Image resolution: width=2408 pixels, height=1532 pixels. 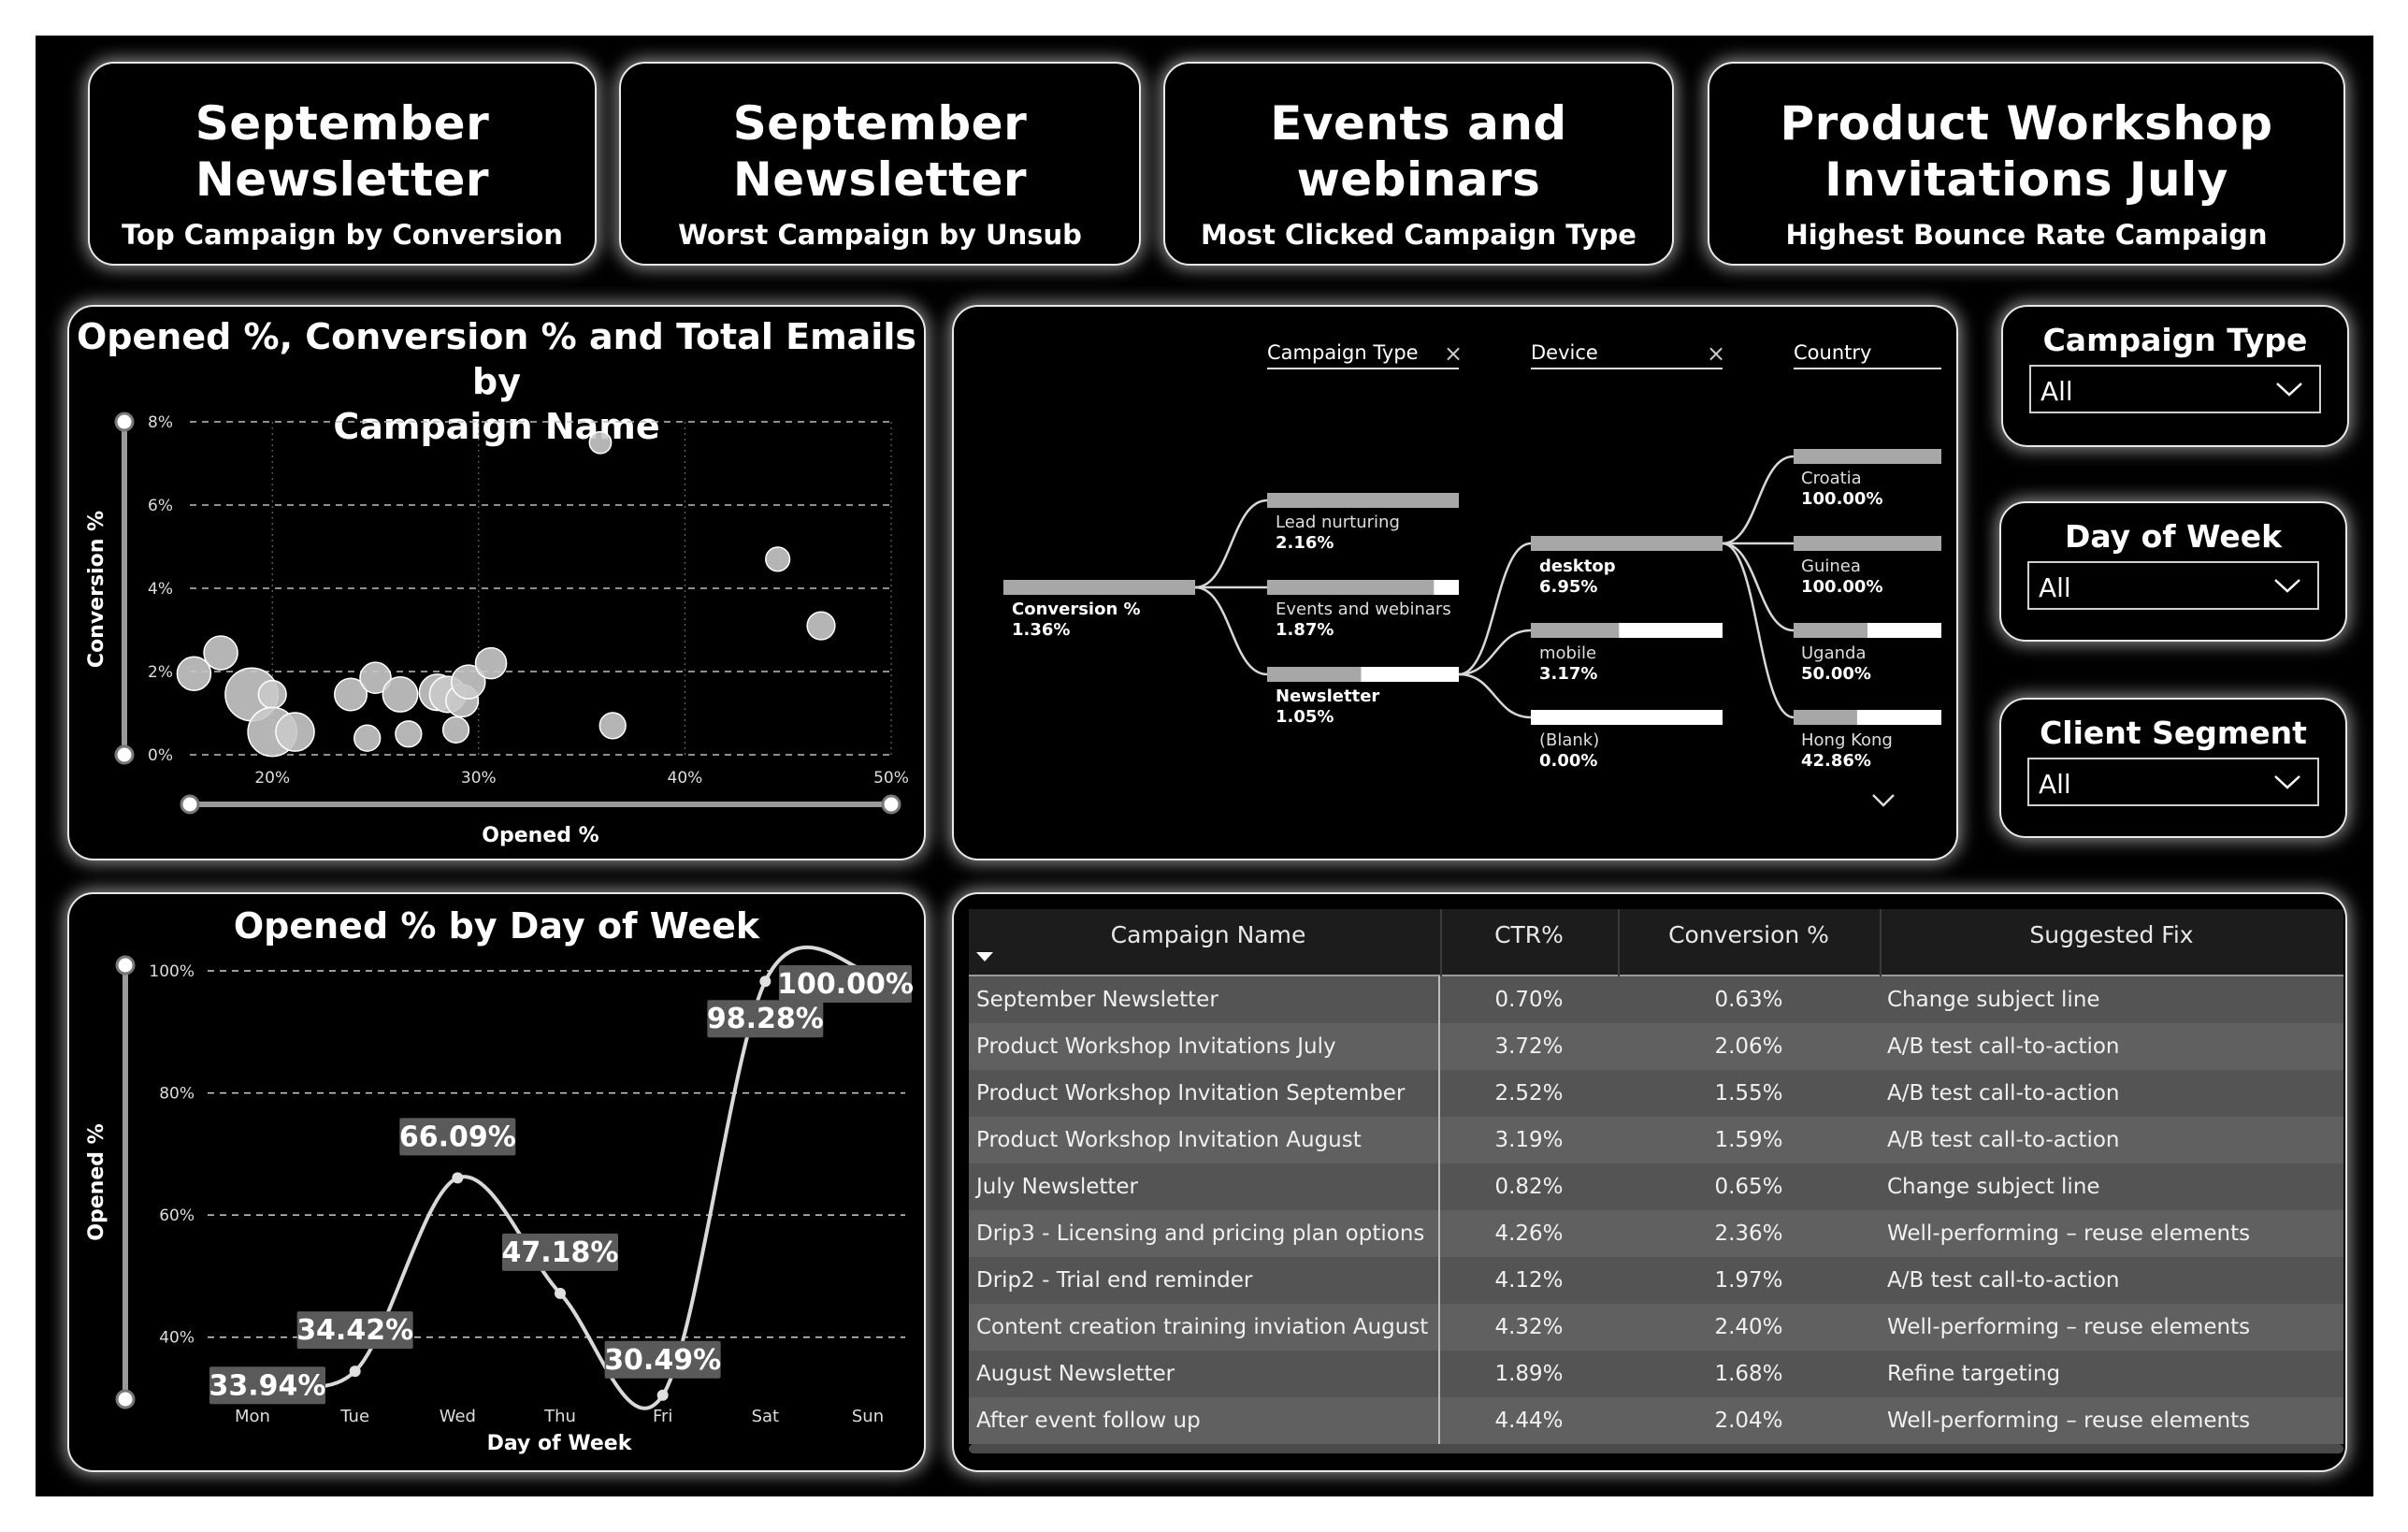 What do you see at coordinates (1748, 1233) in the screenshot?
I see `cell-conversion: 2.36%` at bounding box center [1748, 1233].